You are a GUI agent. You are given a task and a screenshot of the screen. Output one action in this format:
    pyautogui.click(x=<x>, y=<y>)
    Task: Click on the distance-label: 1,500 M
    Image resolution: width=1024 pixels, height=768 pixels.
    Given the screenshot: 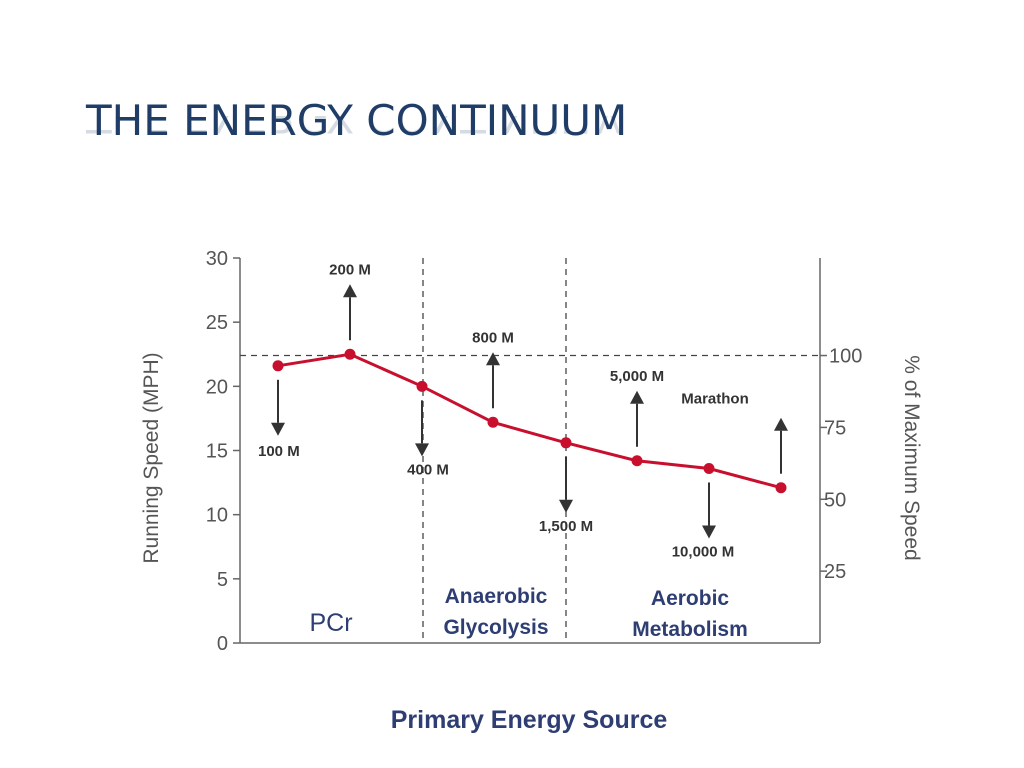 What is the action you would take?
    pyautogui.click(x=566, y=526)
    